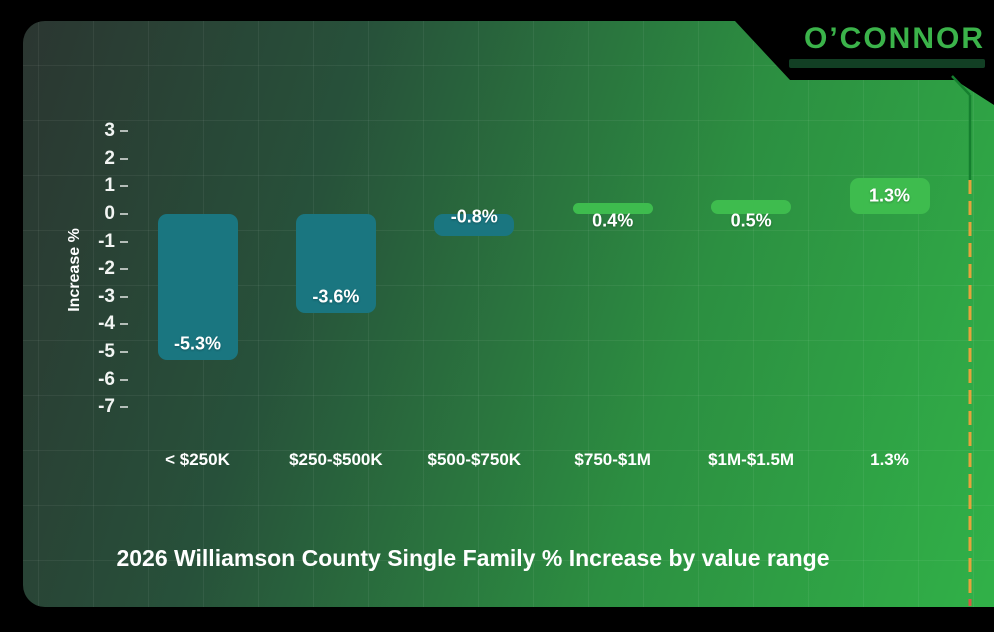 Image resolution: width=994 pixels, height=632 pixels. I want to click on bar-value-label: -0.8%, so click(474, 216).